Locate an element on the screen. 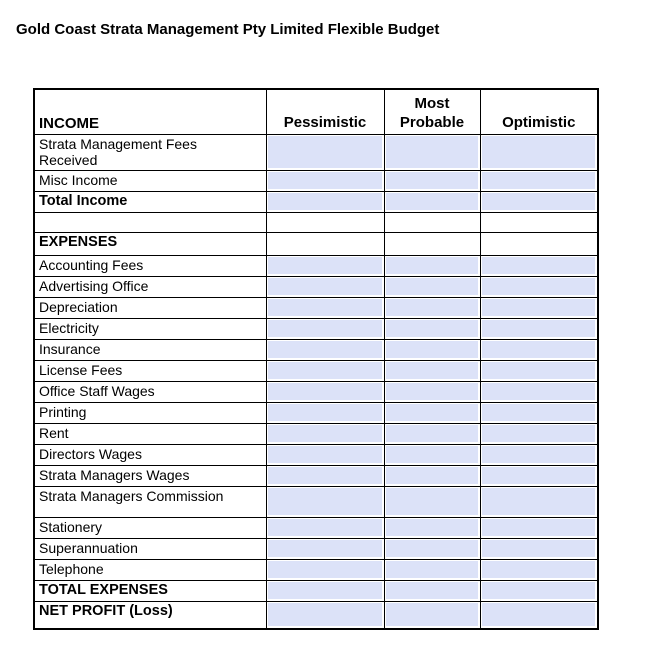 Image resolution: width=656 pixels, height=656 pixels. table-row: EXPENSES is located at coordinates (316, 243).